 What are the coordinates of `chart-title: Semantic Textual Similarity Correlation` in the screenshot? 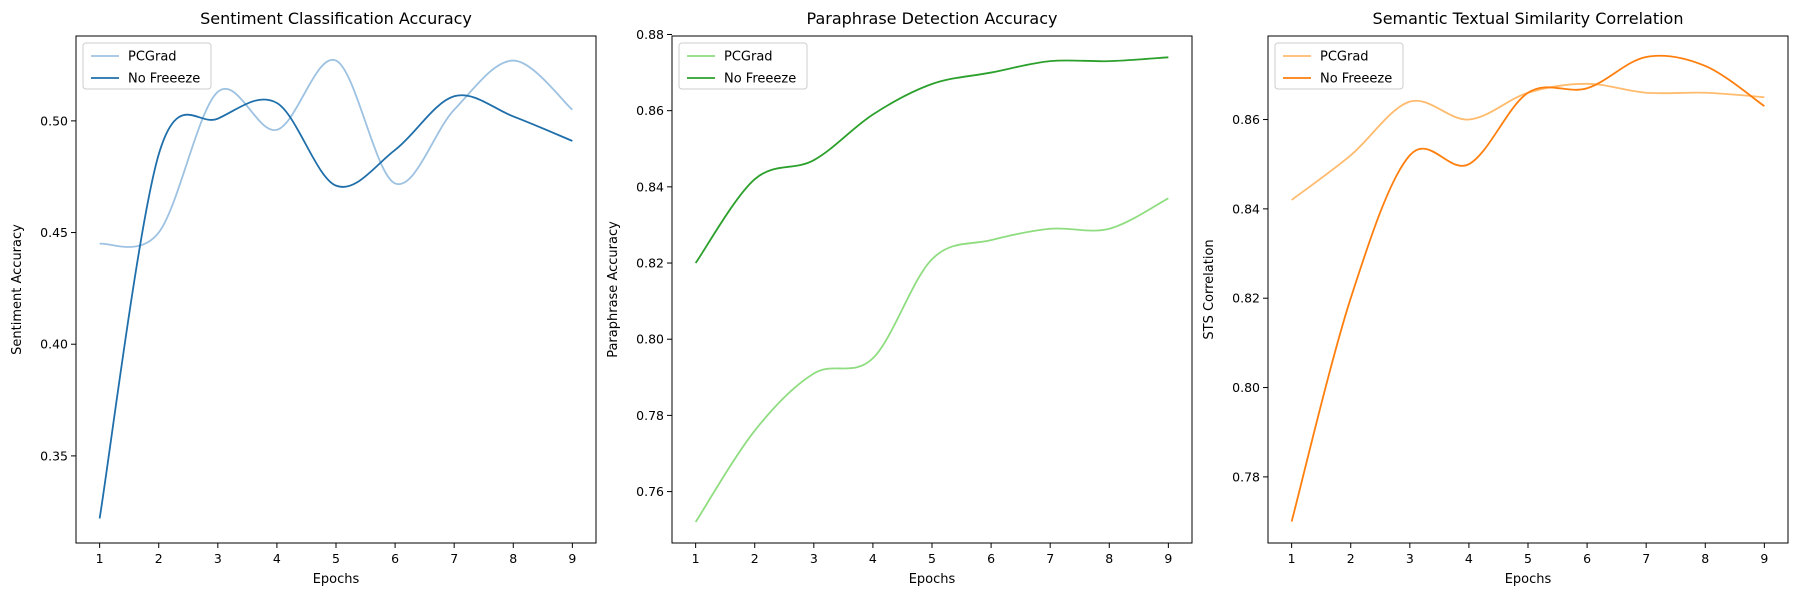 It's located at (1528, 18).